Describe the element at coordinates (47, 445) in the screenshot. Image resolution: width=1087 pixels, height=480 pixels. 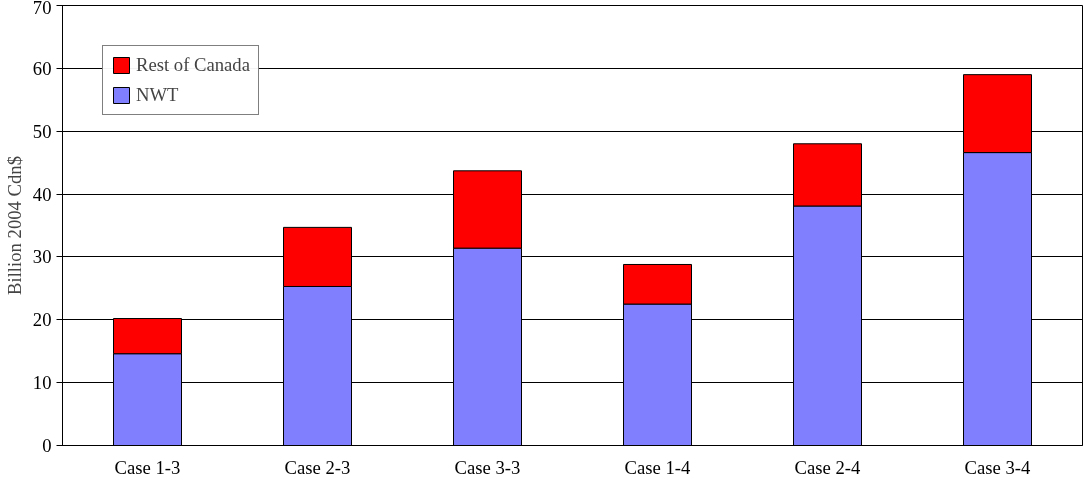
I see `y-tick-label: 0` at that location.